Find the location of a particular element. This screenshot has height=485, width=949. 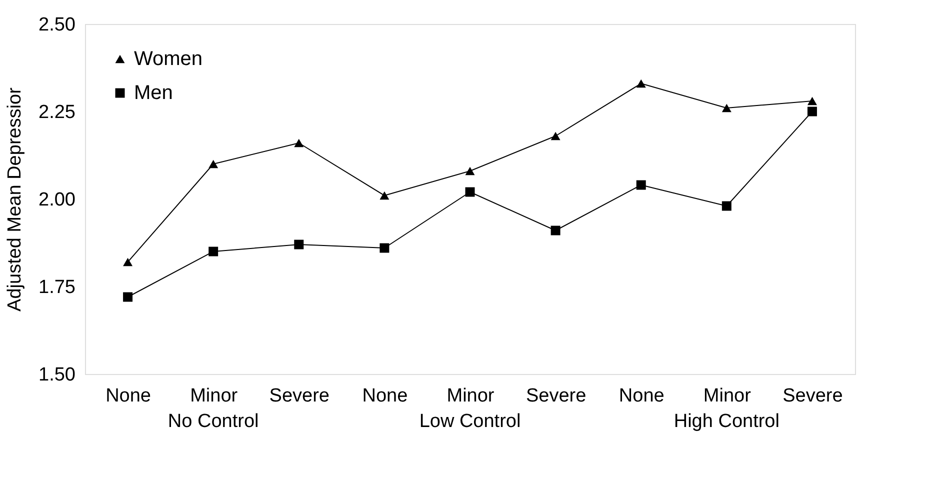

text: No Control is located at coordinates (213, 421).